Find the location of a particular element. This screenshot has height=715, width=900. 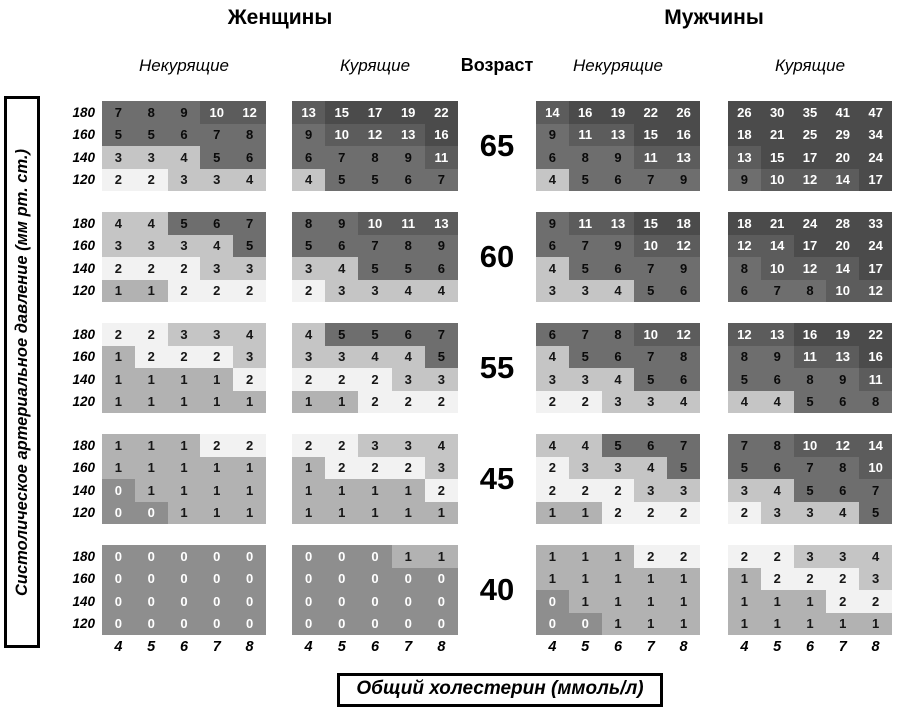

risk-cell: 17 is located at coordinates (375, 112).